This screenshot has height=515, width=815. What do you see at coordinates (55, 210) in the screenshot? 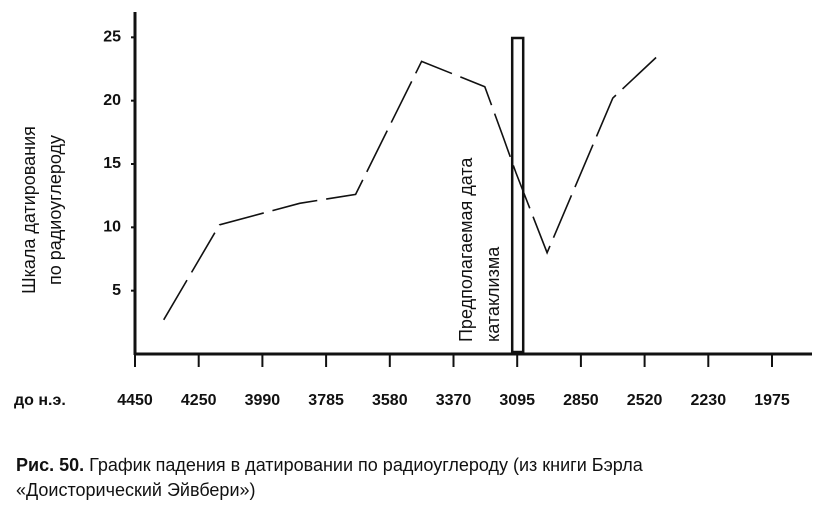
I see `y-axis-label-line: по радиоуглероду` at bounding box center [55, 210].